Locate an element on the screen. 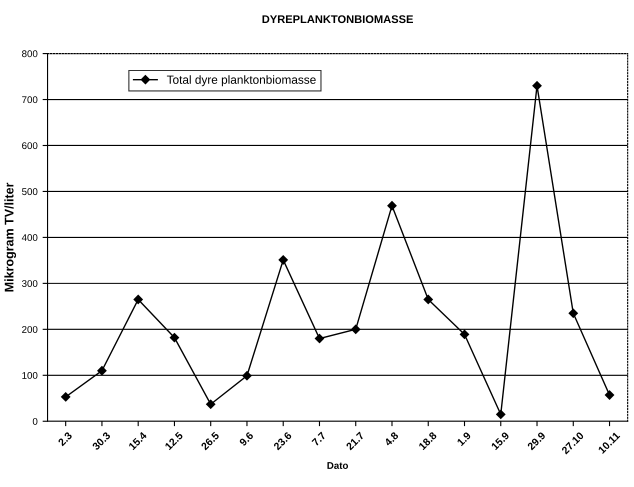 The height and width of the screenshot is (487, 634). x-tick-label: 2.3 is located at coordinates (65, 438).